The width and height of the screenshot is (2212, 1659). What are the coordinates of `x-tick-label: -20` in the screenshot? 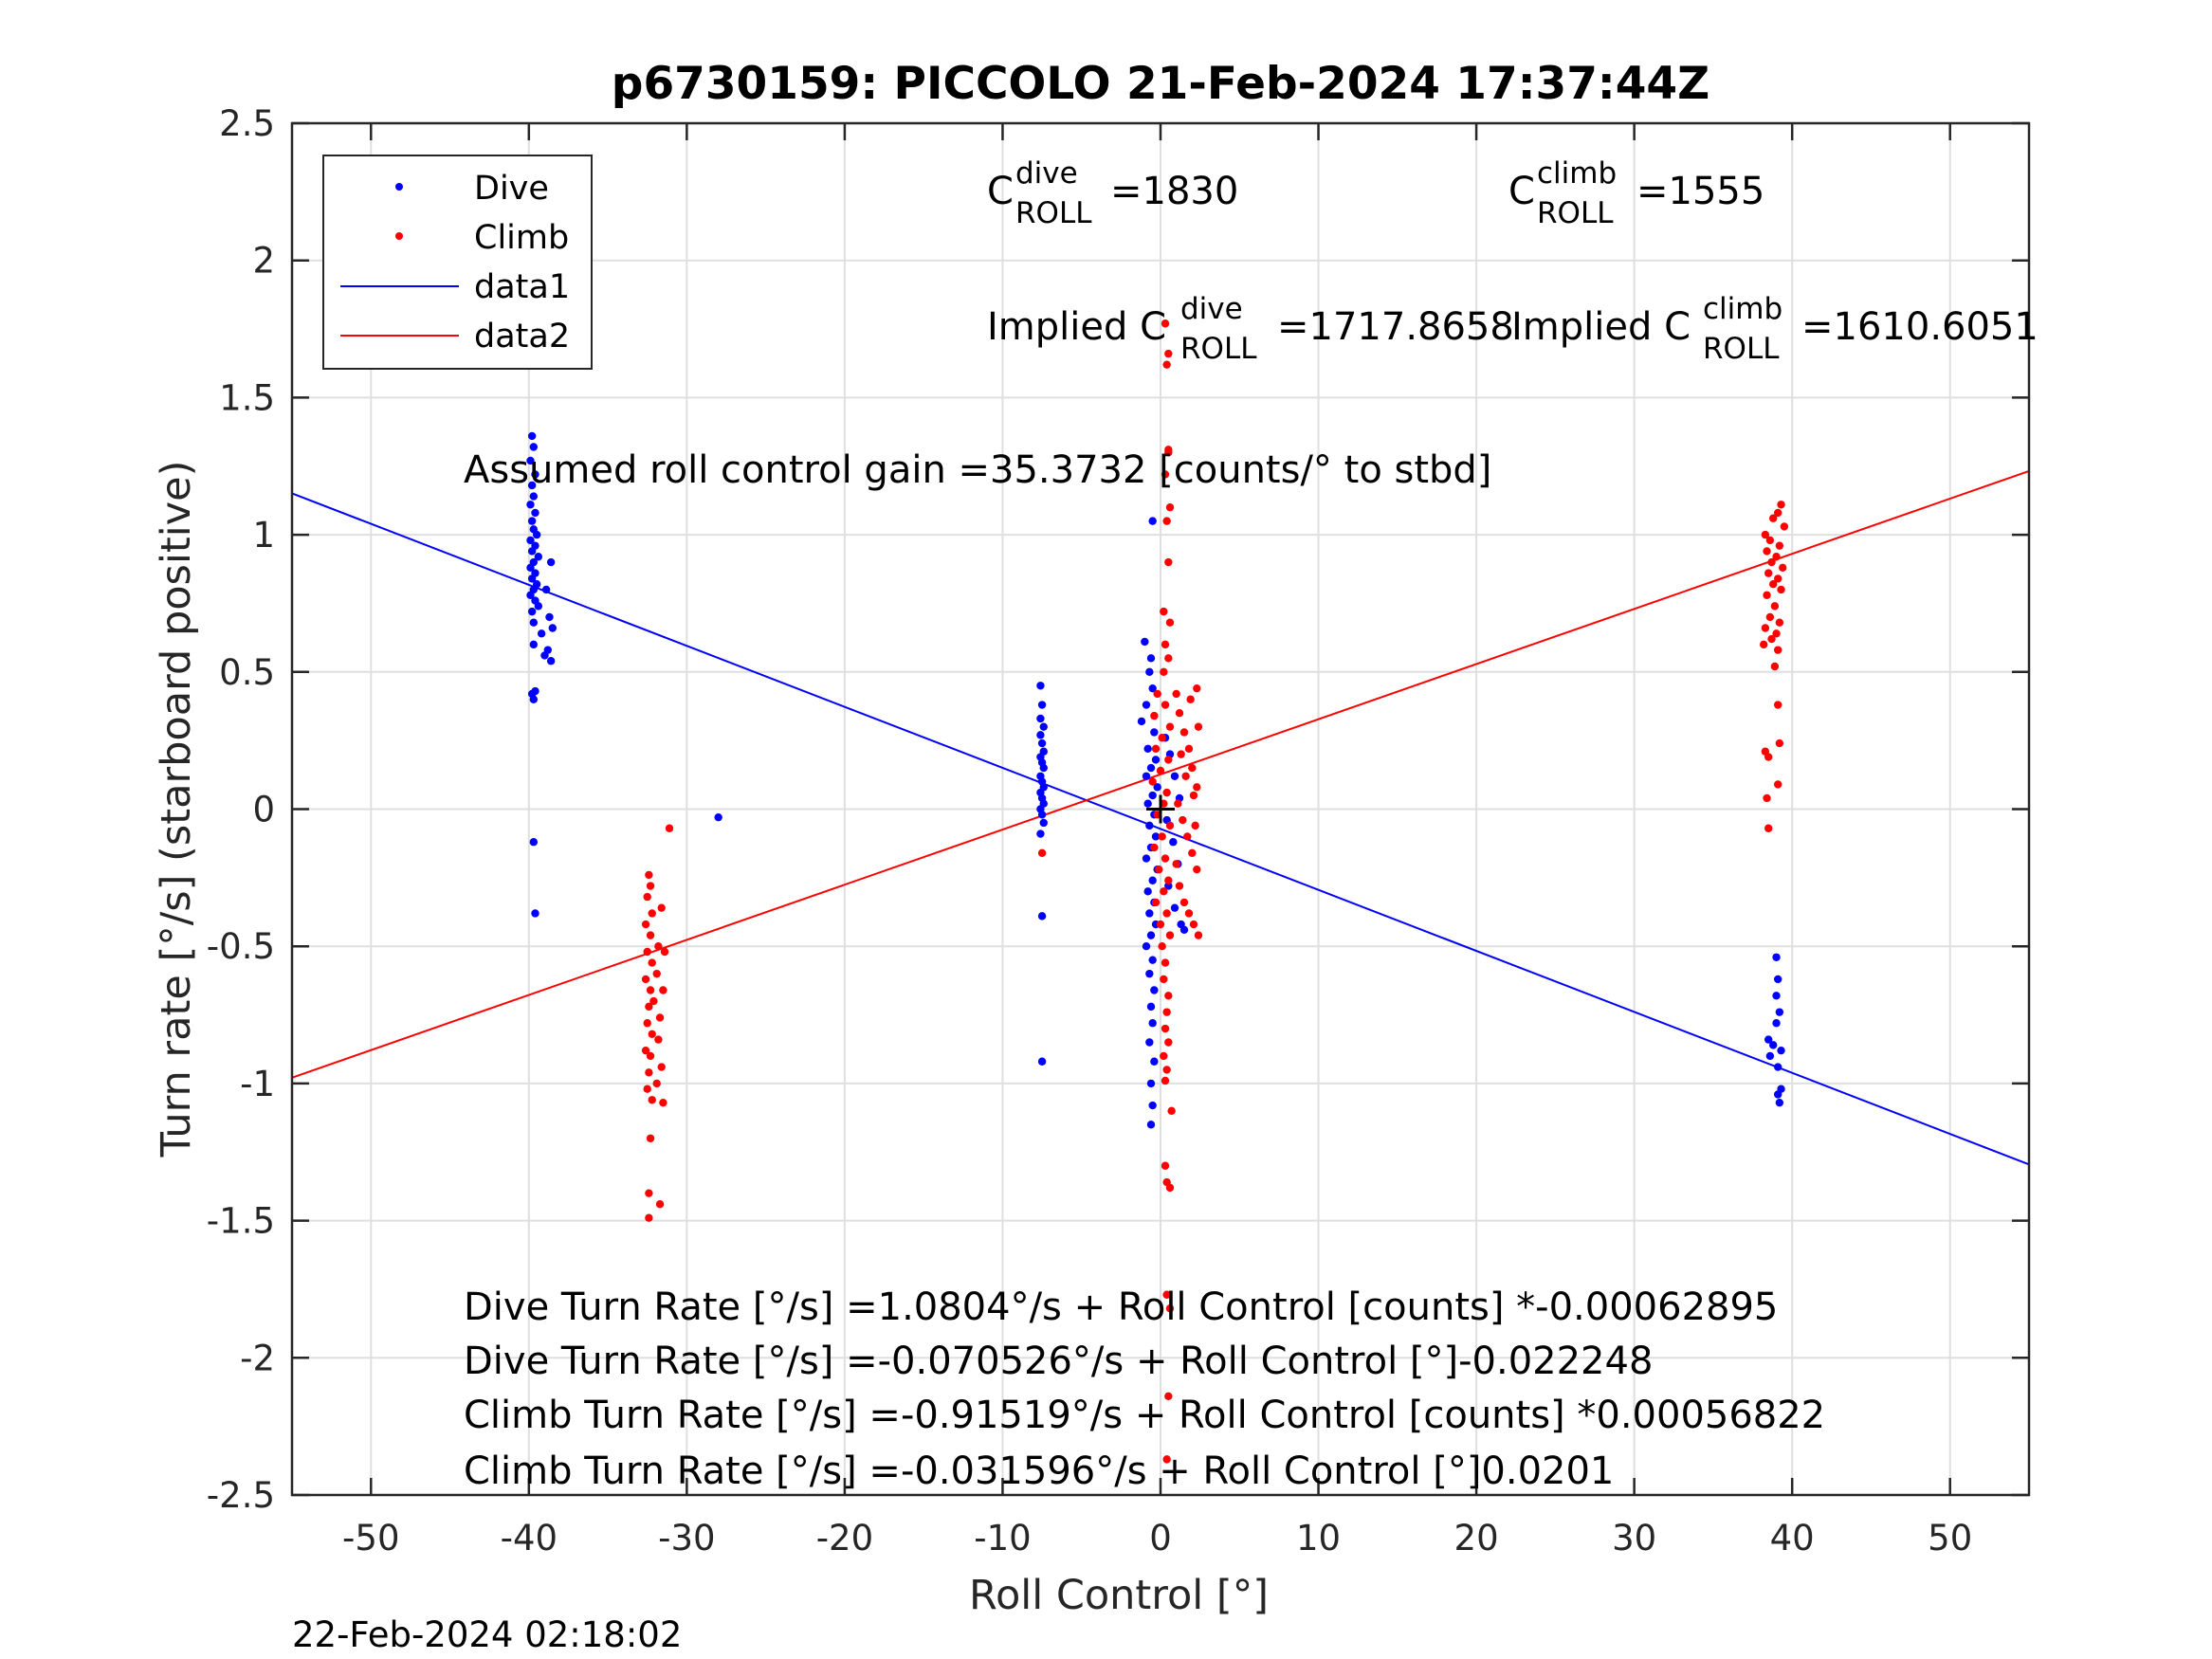 It's located at (844, 1538).